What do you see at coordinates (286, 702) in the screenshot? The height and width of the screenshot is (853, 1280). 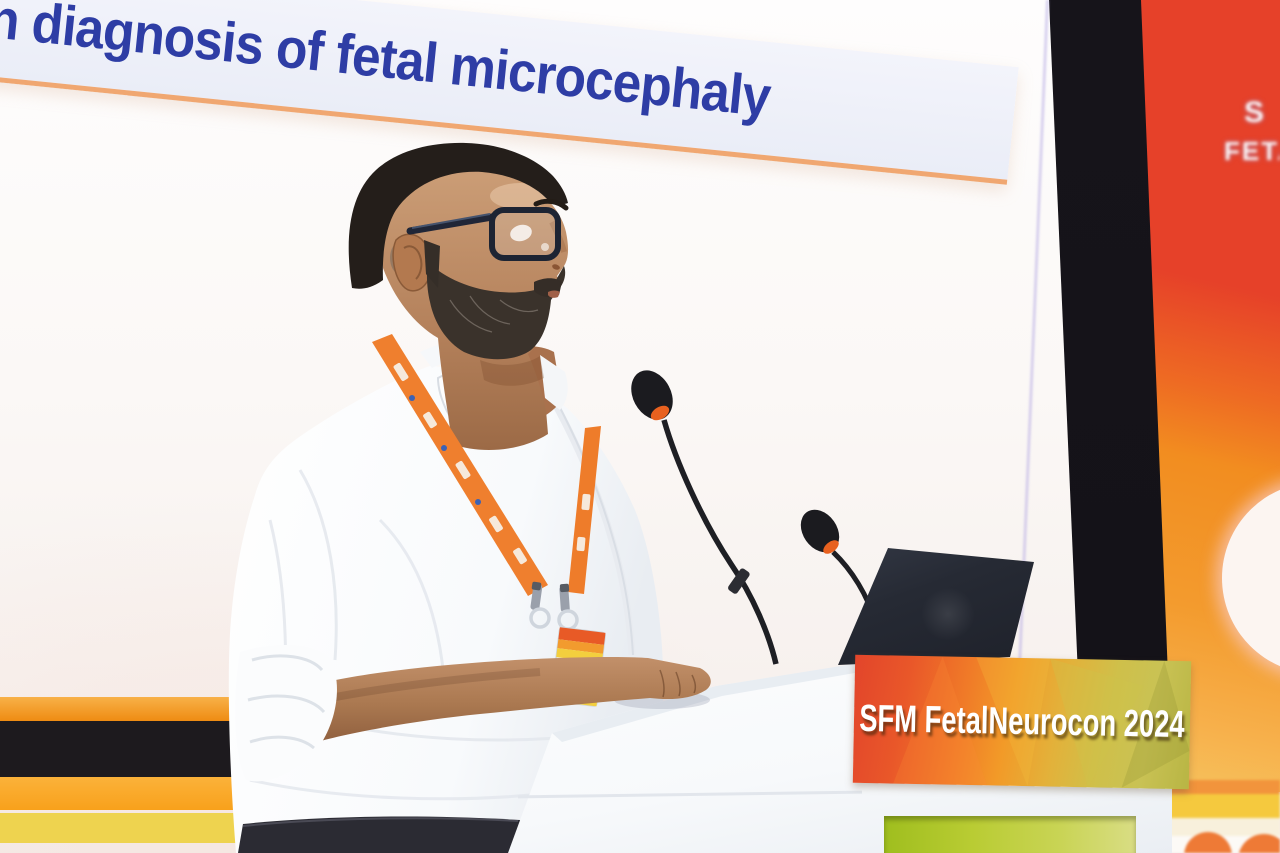 I see `sleeve-folds` at bounding box center [286, 702].